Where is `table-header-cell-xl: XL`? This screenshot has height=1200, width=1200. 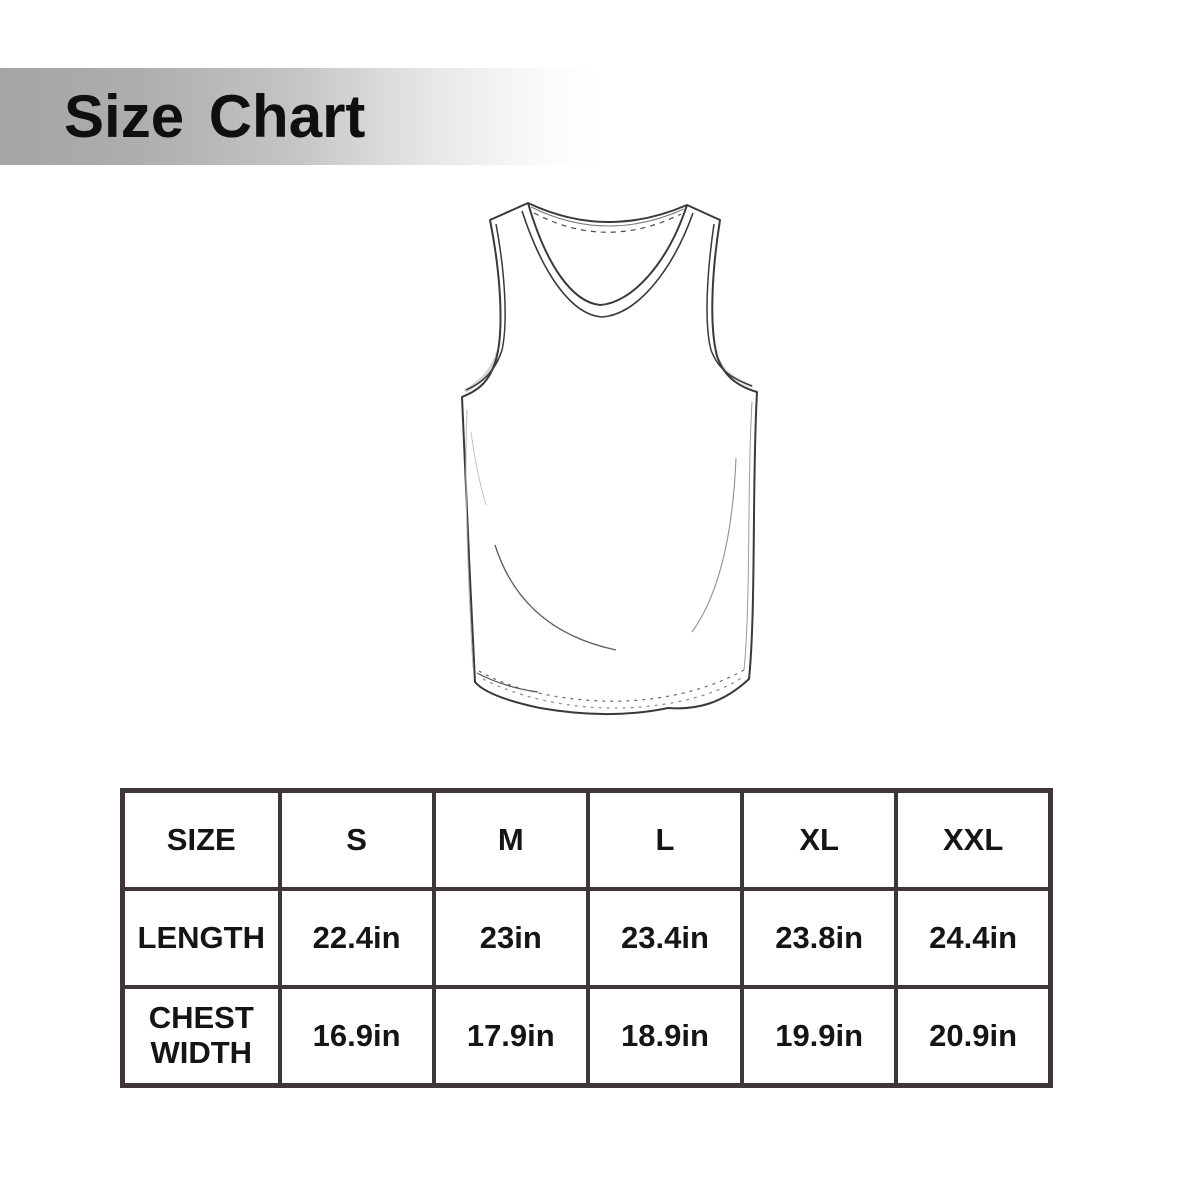
table-header-cell-xl: XL is located at coordinates (819, 839).